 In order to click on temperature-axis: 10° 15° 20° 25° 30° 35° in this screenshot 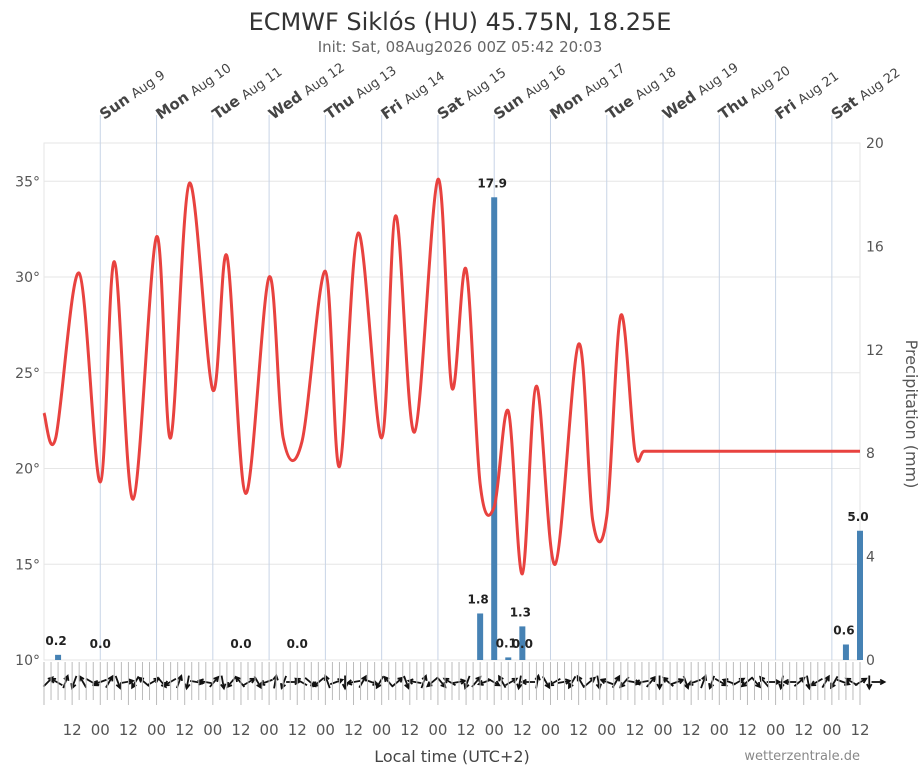, I will do `click(27, 421)`.